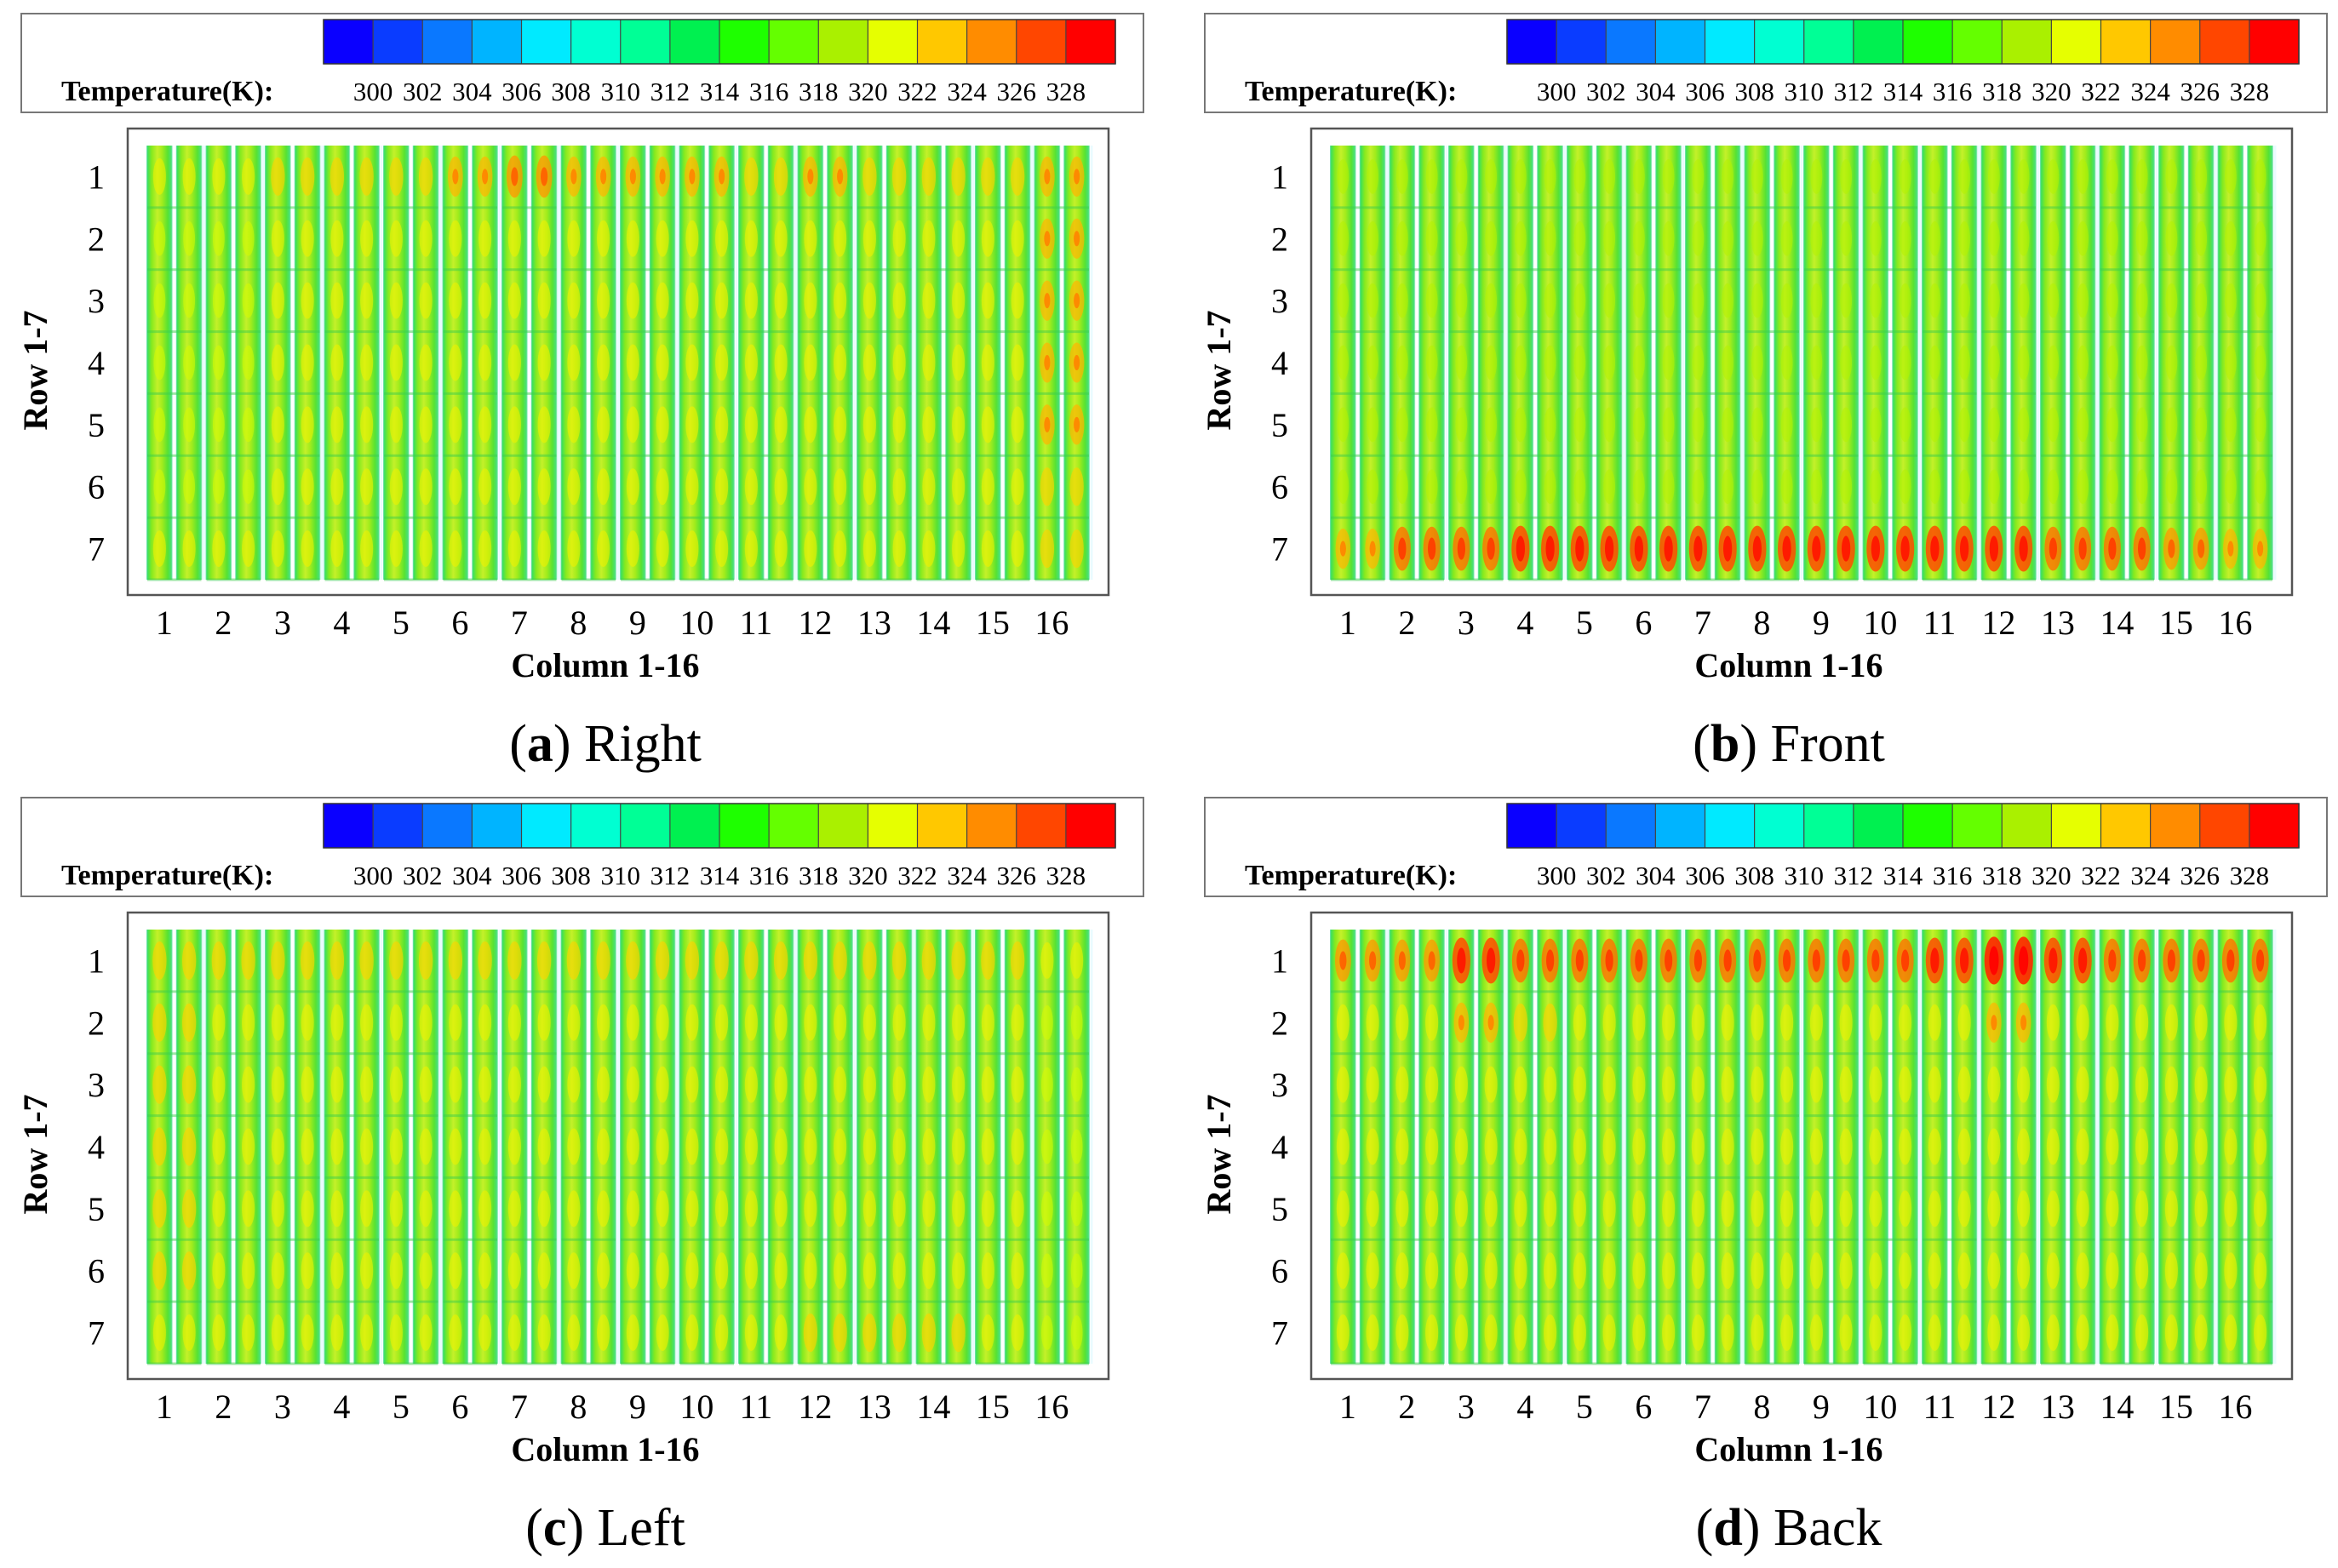  I want to click on colorbar-tick-label: 316, so click(1953, 91).